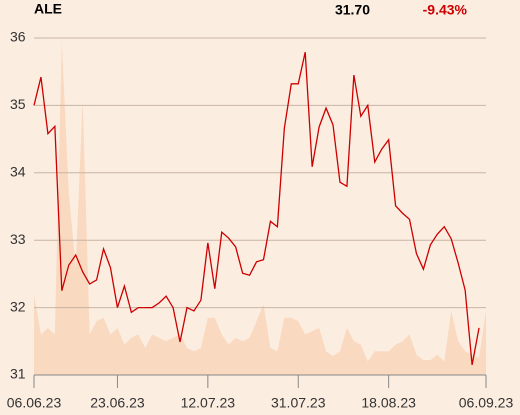  Describe the element at coordinates (208, 403) in the screenshot. I see `x-tick-label: 12.07.23` at that location.